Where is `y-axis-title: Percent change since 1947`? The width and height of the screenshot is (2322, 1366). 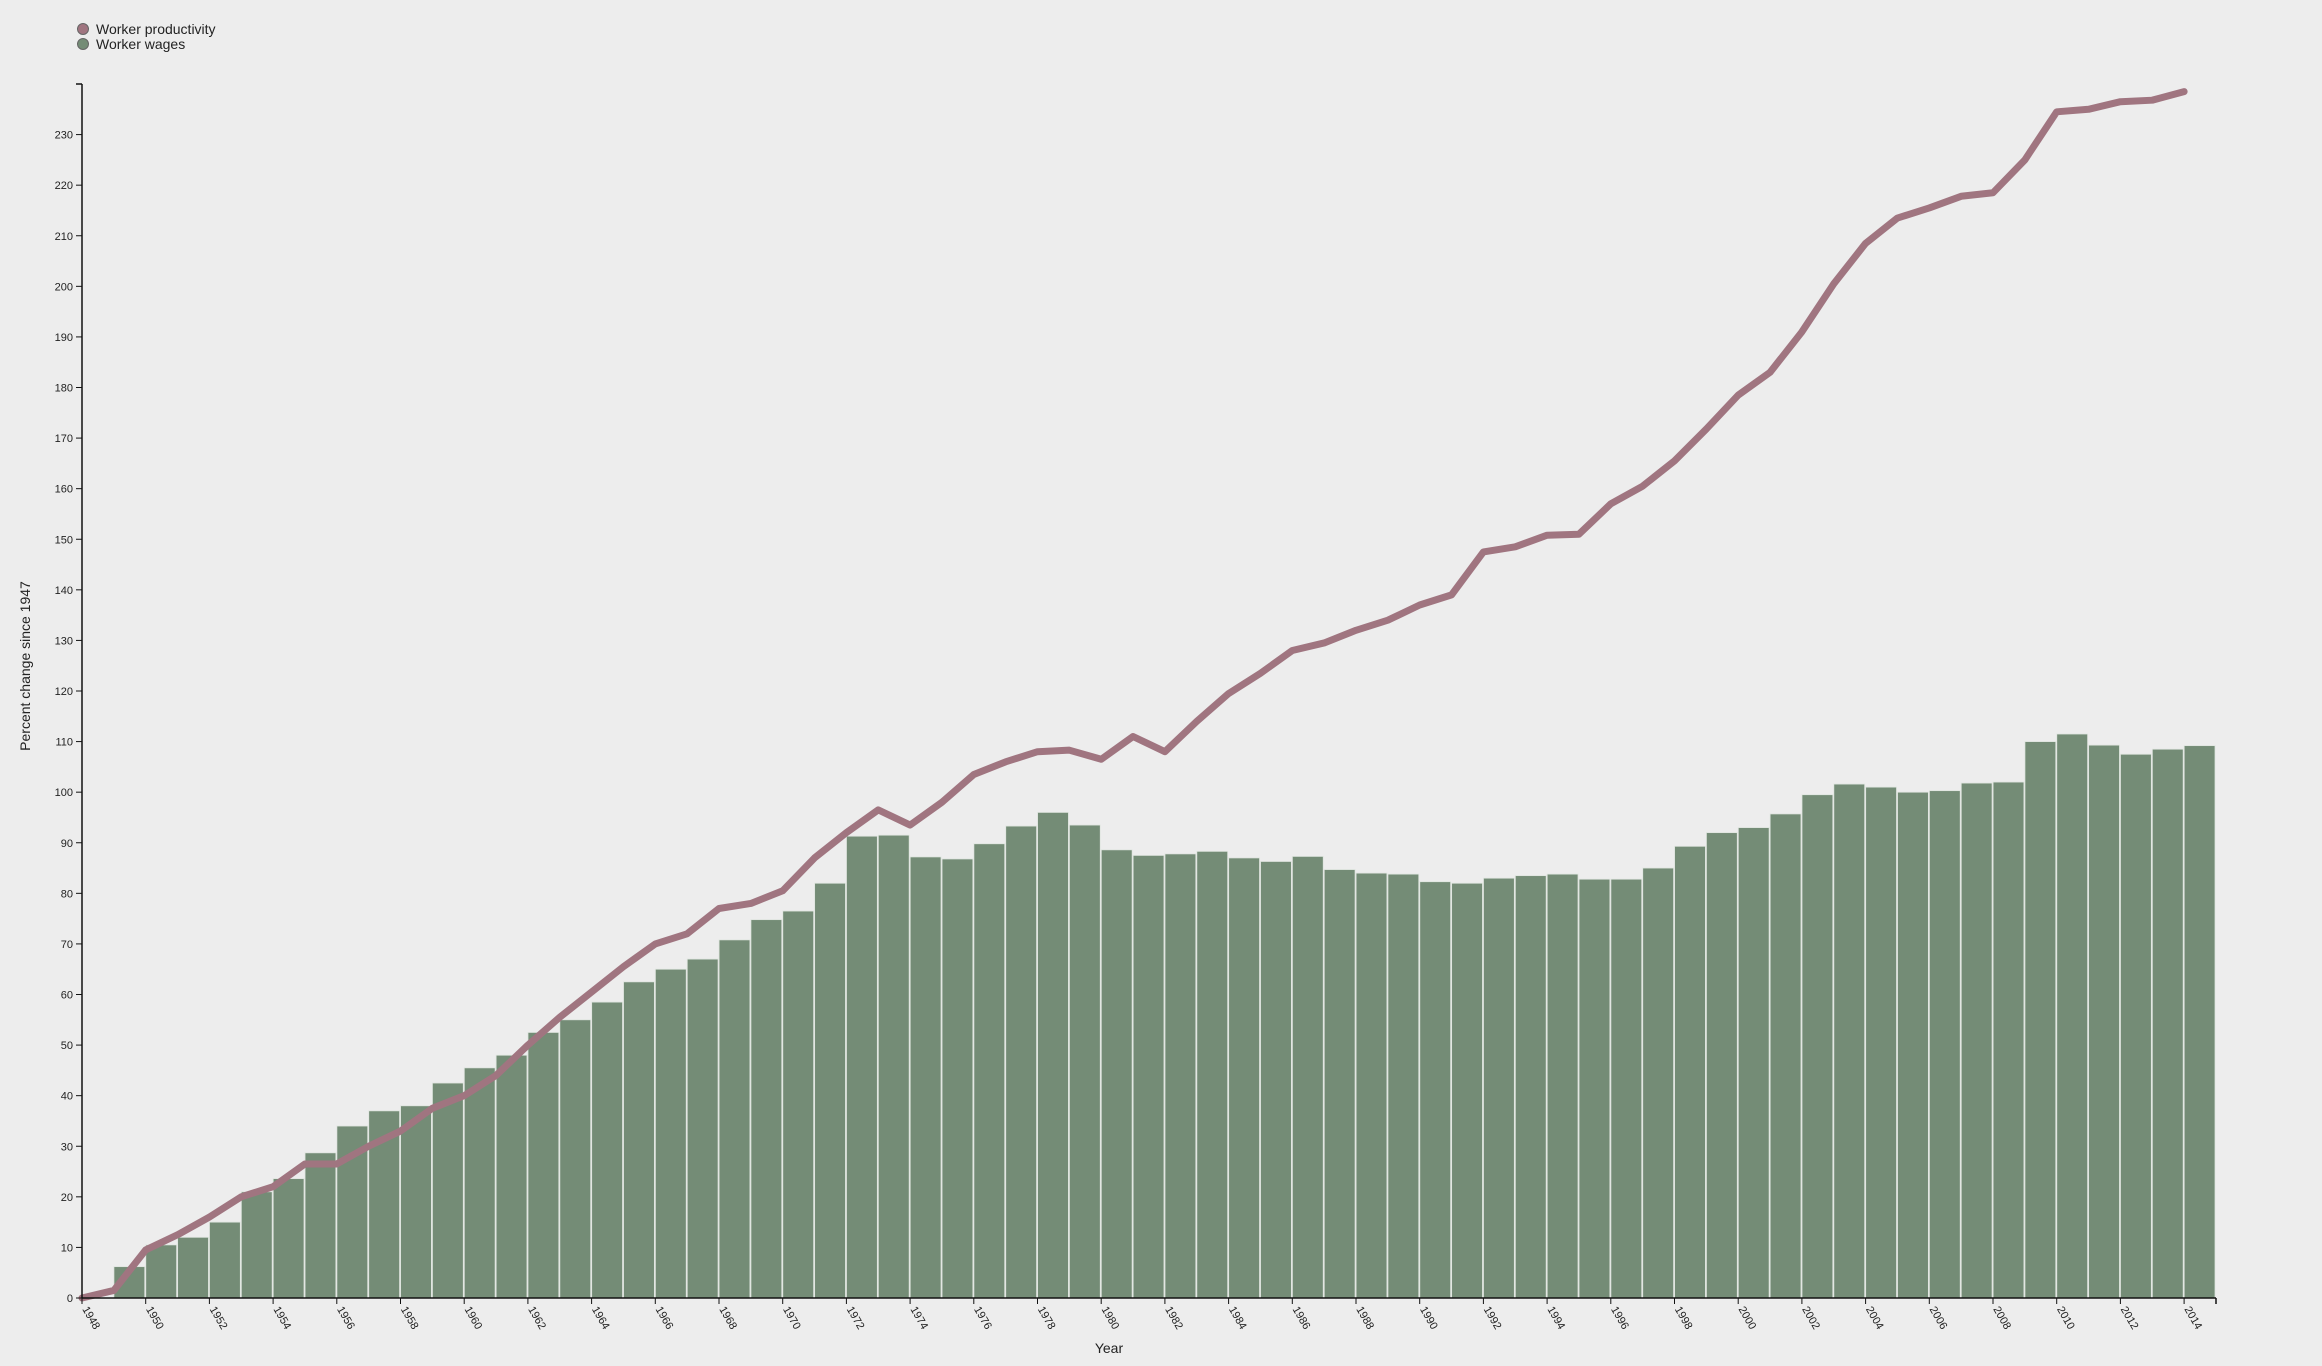 y-axis-title: Percent change since 1947 is located at coordinates (25, 666).